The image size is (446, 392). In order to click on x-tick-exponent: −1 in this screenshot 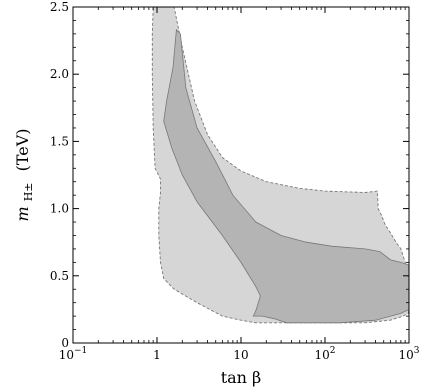, I will do `click(80, 351)`.